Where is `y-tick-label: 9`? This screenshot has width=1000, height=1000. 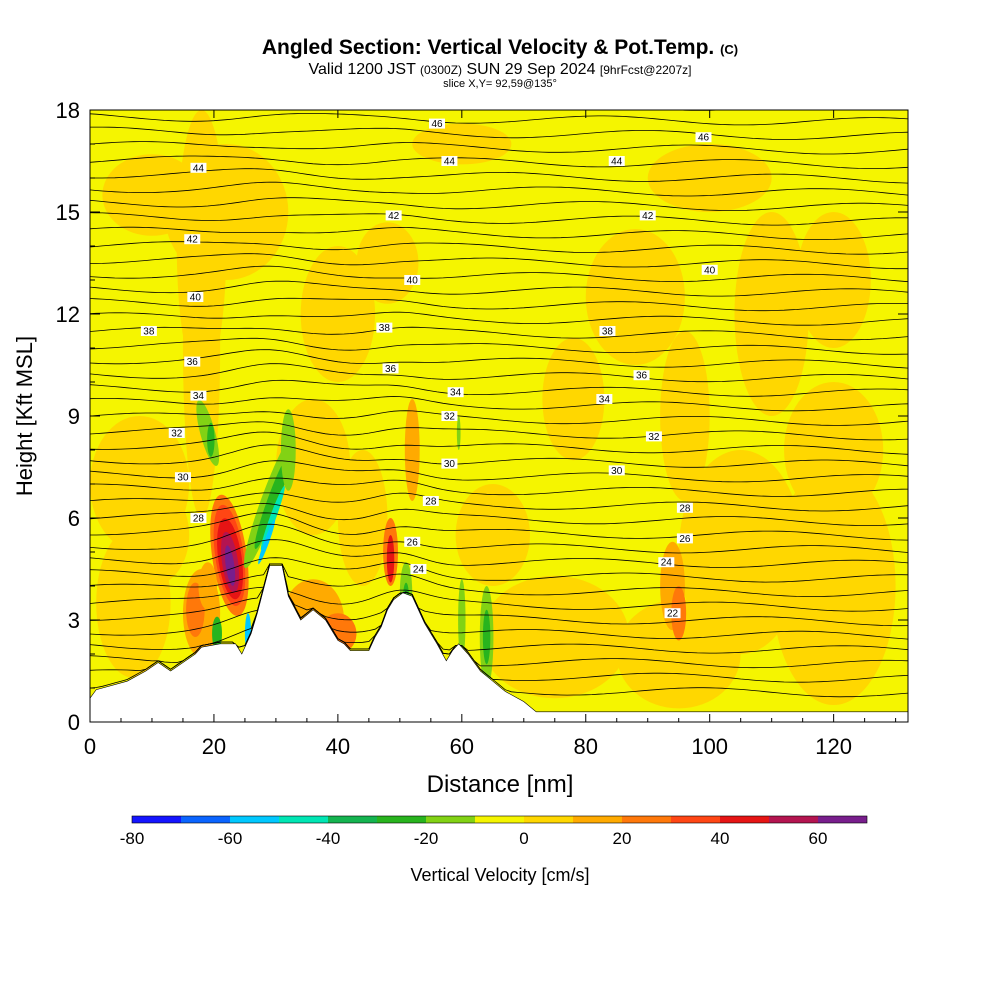 y-tick-label: 9 is located at coordinates (74, 416).